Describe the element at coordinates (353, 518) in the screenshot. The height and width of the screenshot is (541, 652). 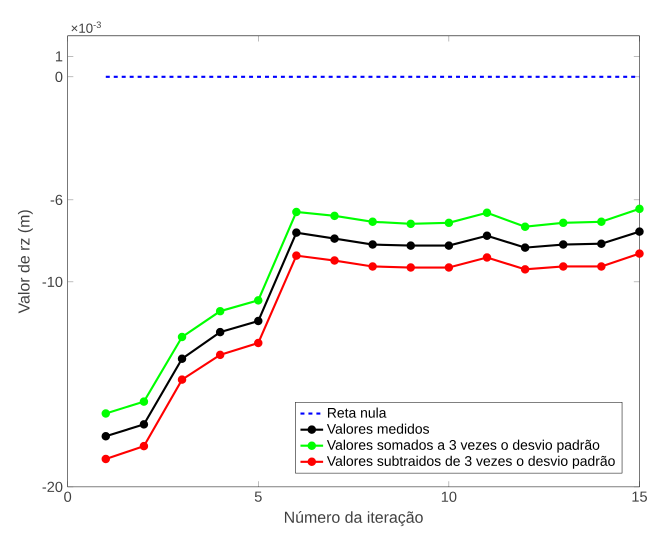
I see `x-axis-title: Número da iteração` at that location.